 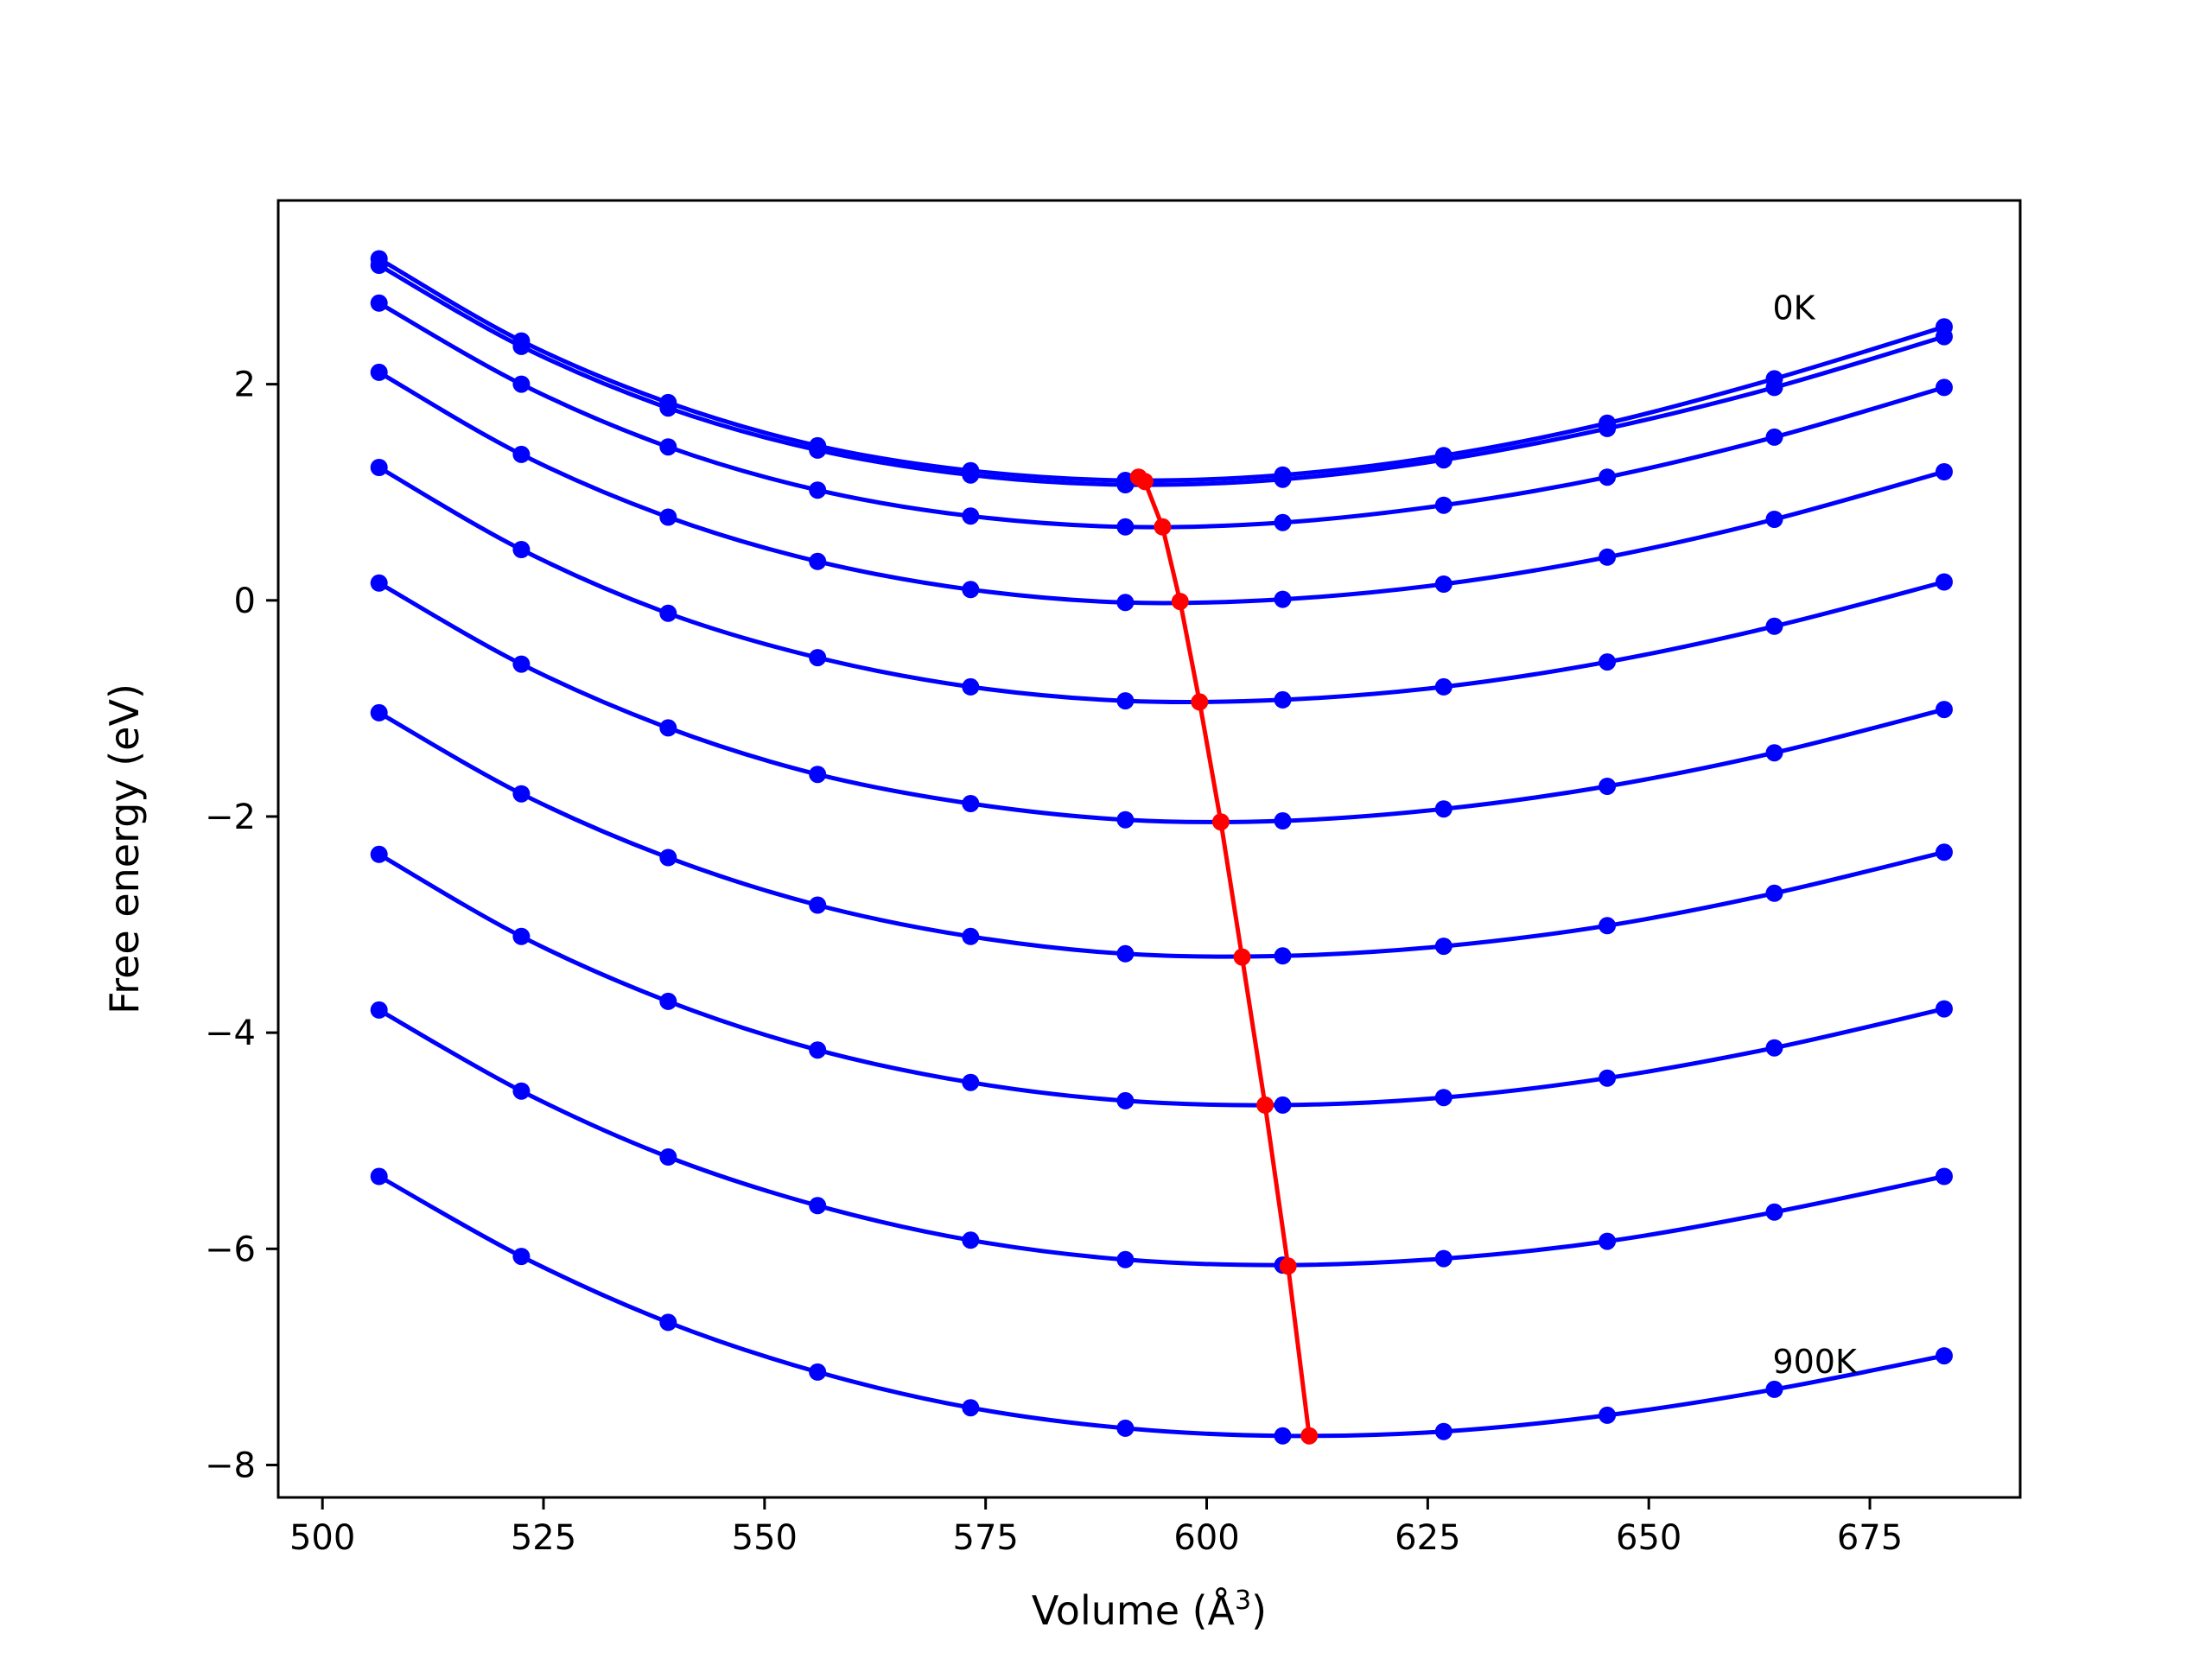 I want to click on y-tick-label: −8, so click(x=231, y=1465).